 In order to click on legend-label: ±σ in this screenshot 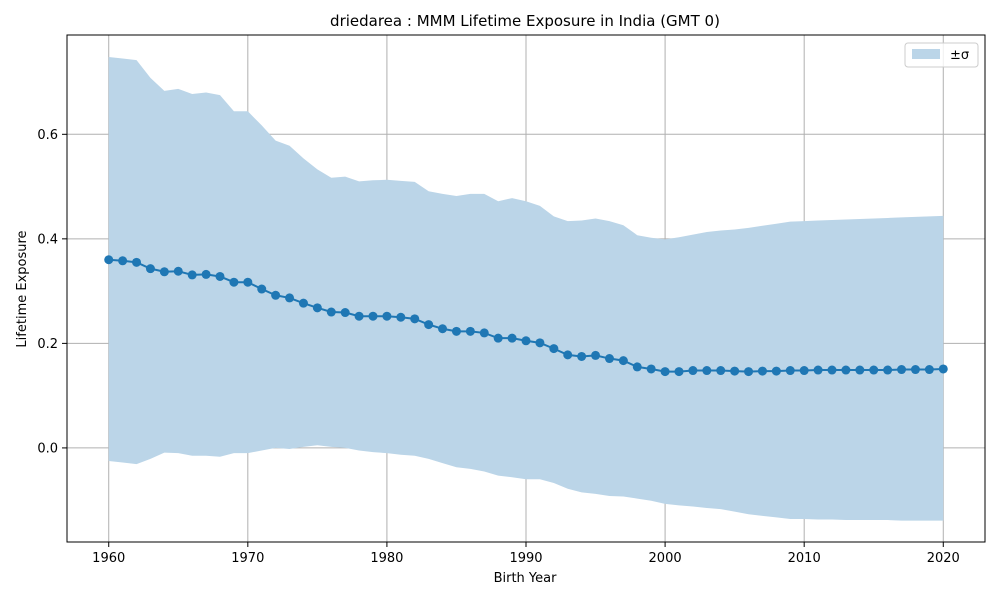, I will do `click(959, 55)`.